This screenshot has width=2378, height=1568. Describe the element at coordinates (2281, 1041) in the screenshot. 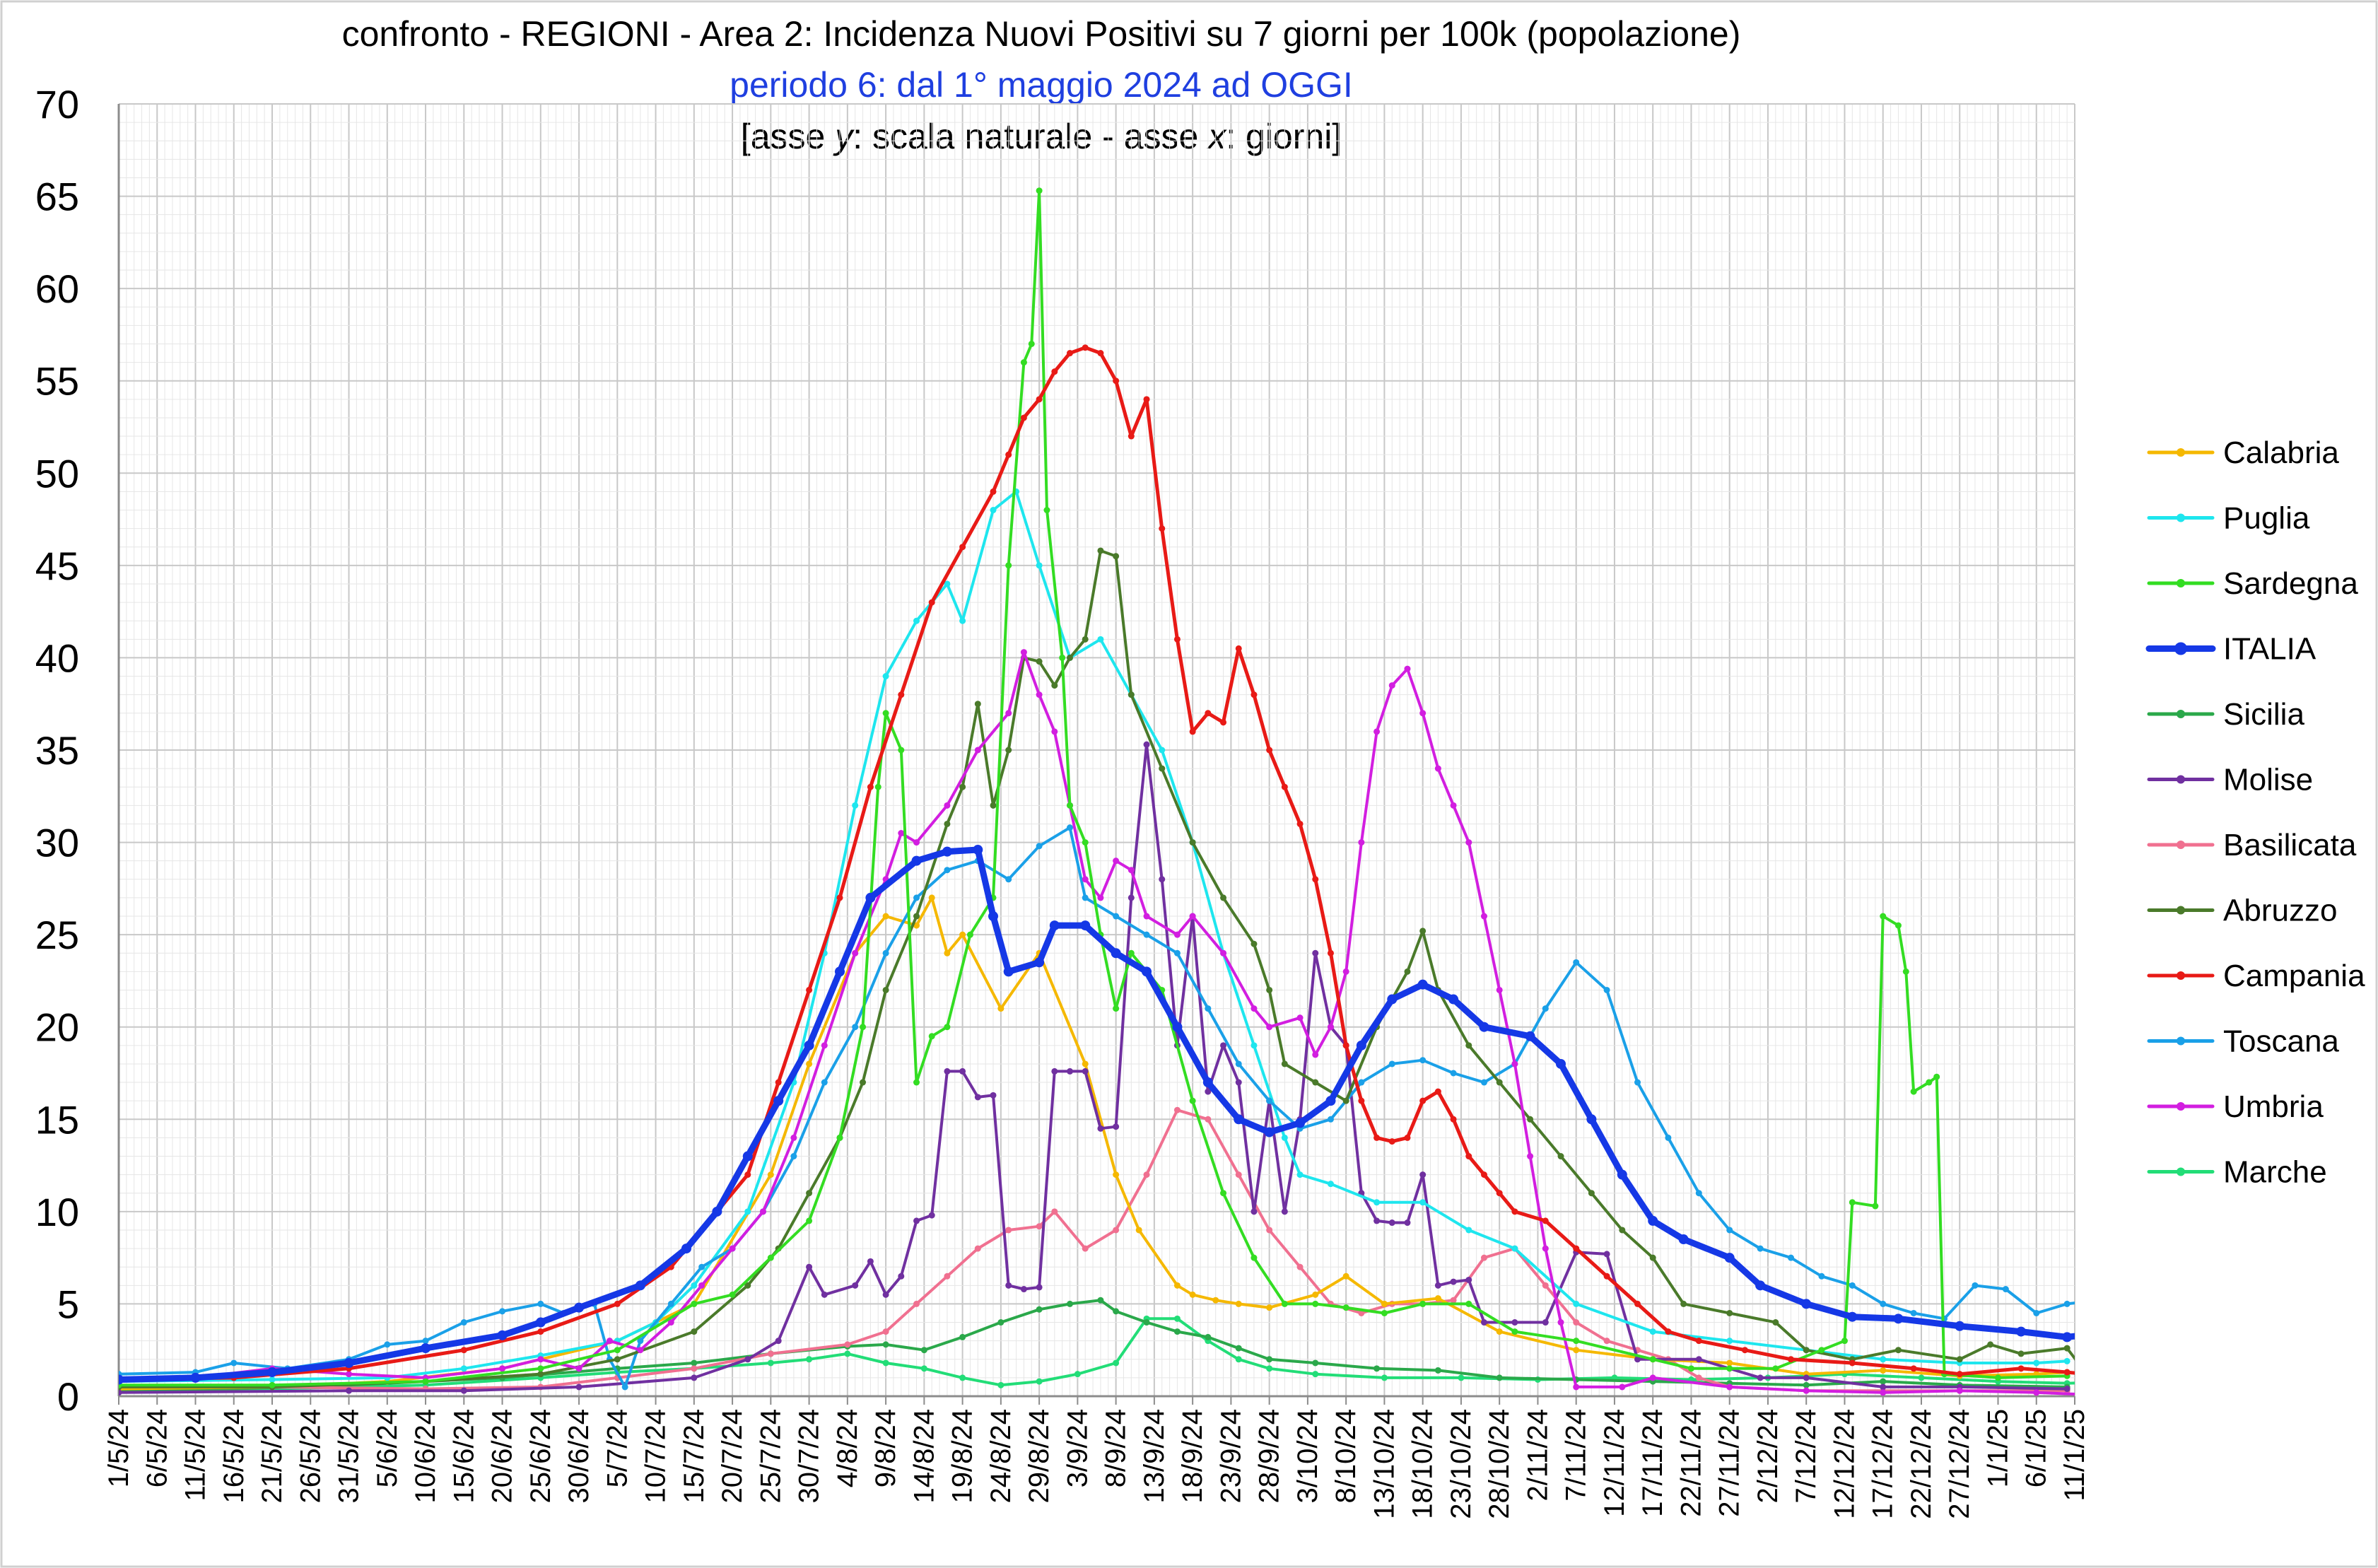

I see `legend-label: Toscana` at that location.